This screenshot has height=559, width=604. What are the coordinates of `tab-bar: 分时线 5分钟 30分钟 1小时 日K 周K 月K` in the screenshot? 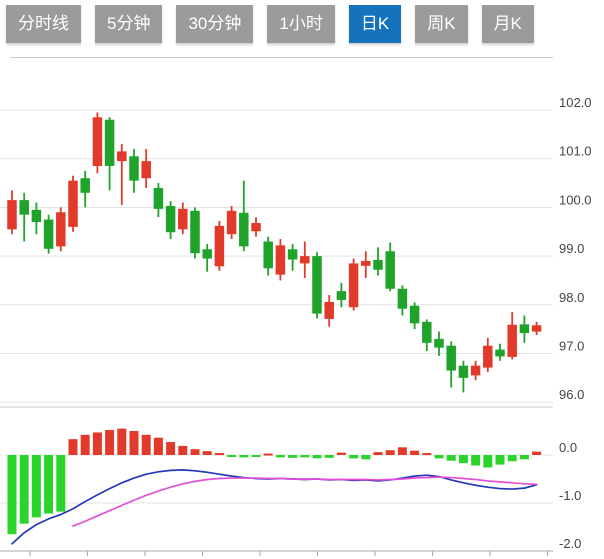 It's located at (302, 21).